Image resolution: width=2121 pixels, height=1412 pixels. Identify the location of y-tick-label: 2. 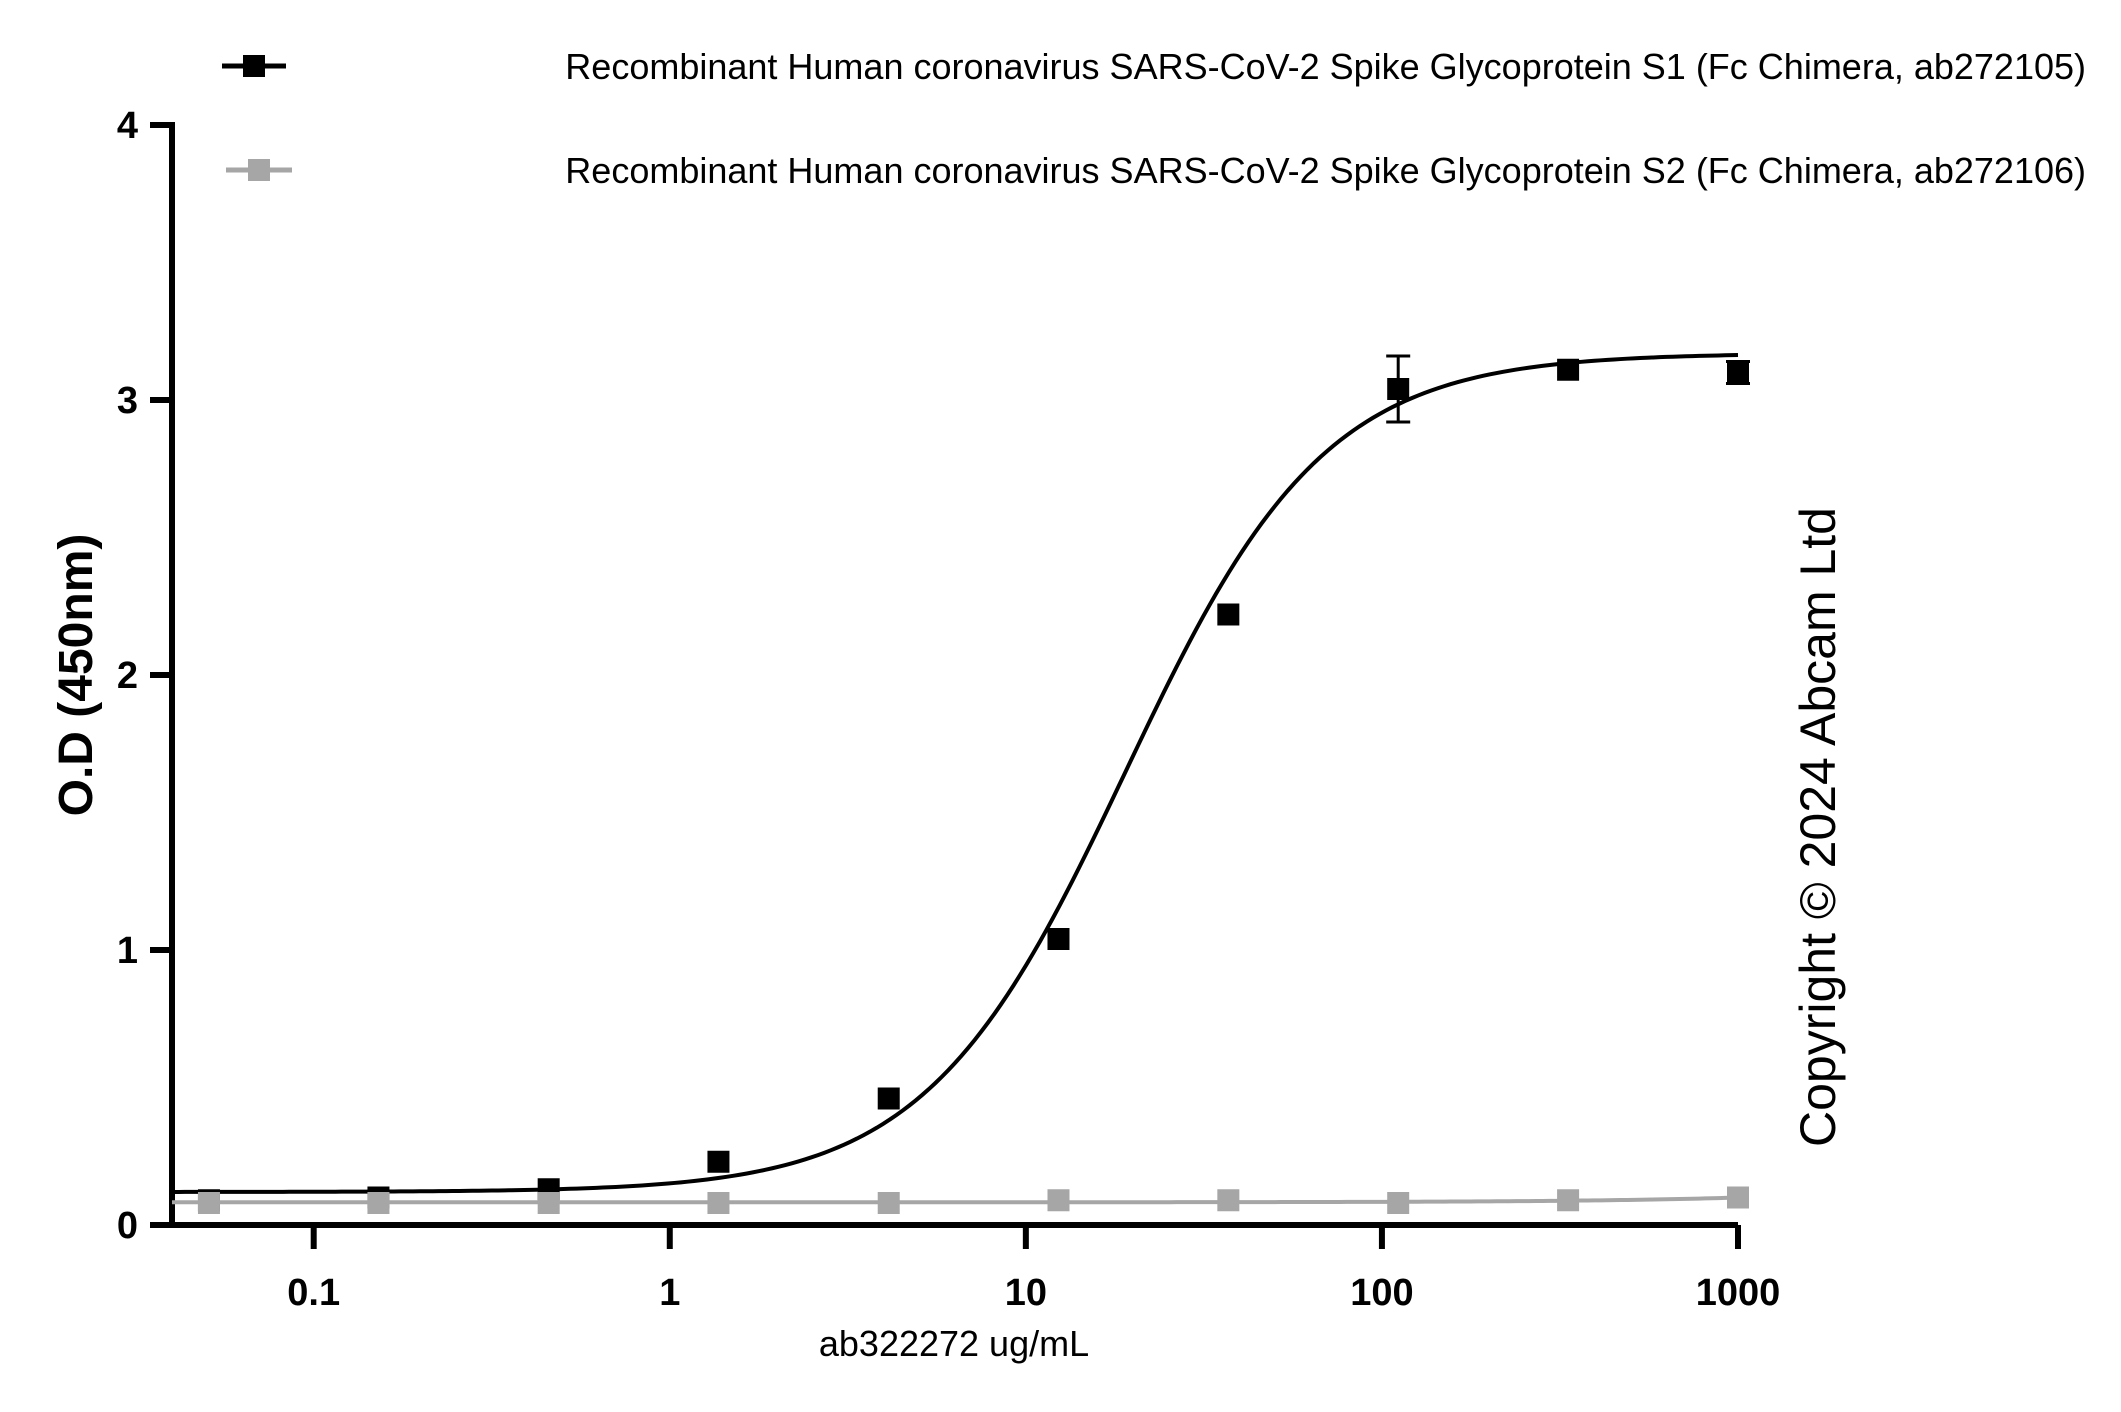
(127, 676).